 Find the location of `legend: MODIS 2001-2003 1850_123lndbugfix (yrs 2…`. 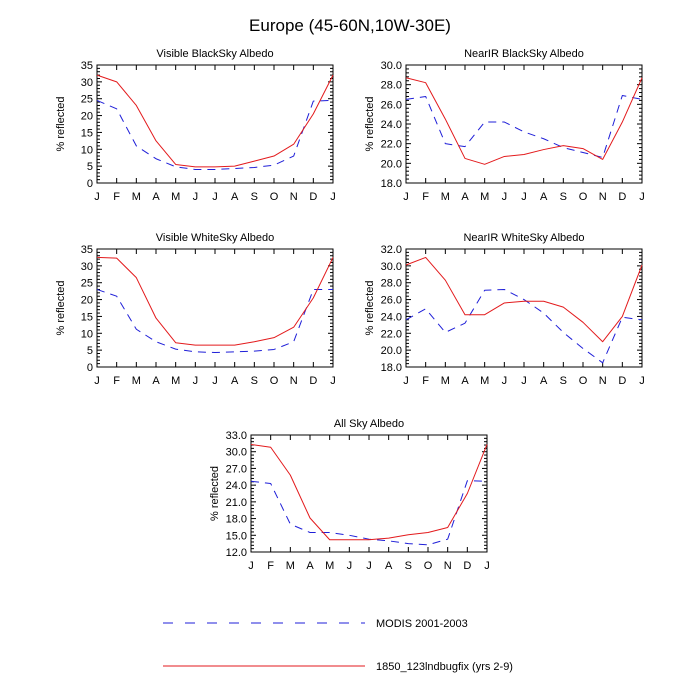

legend: MODIS 2001-2003 1850_123lndbugfix (yrs 2… is located at coordinates (338, 645).